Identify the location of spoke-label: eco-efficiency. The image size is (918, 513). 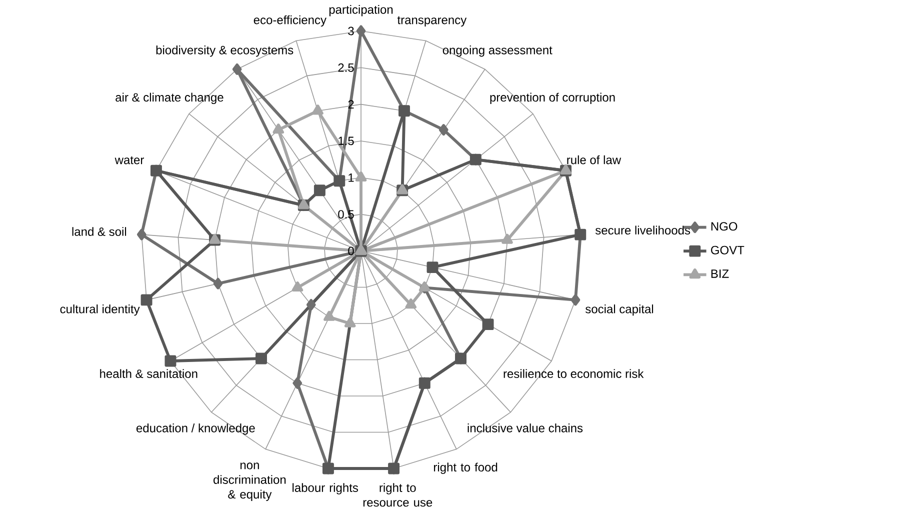
(290, 21).